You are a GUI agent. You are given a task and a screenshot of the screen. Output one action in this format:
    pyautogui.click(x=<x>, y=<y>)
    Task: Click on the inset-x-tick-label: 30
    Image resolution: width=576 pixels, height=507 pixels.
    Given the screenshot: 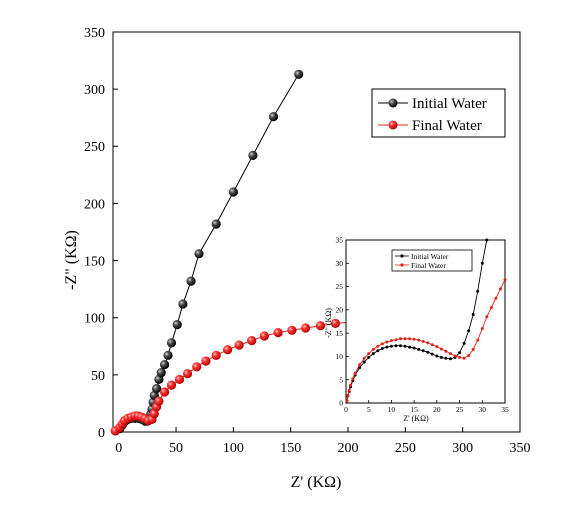 What is the action you would take?
    pyautogui.click(x=483, y=409)
    